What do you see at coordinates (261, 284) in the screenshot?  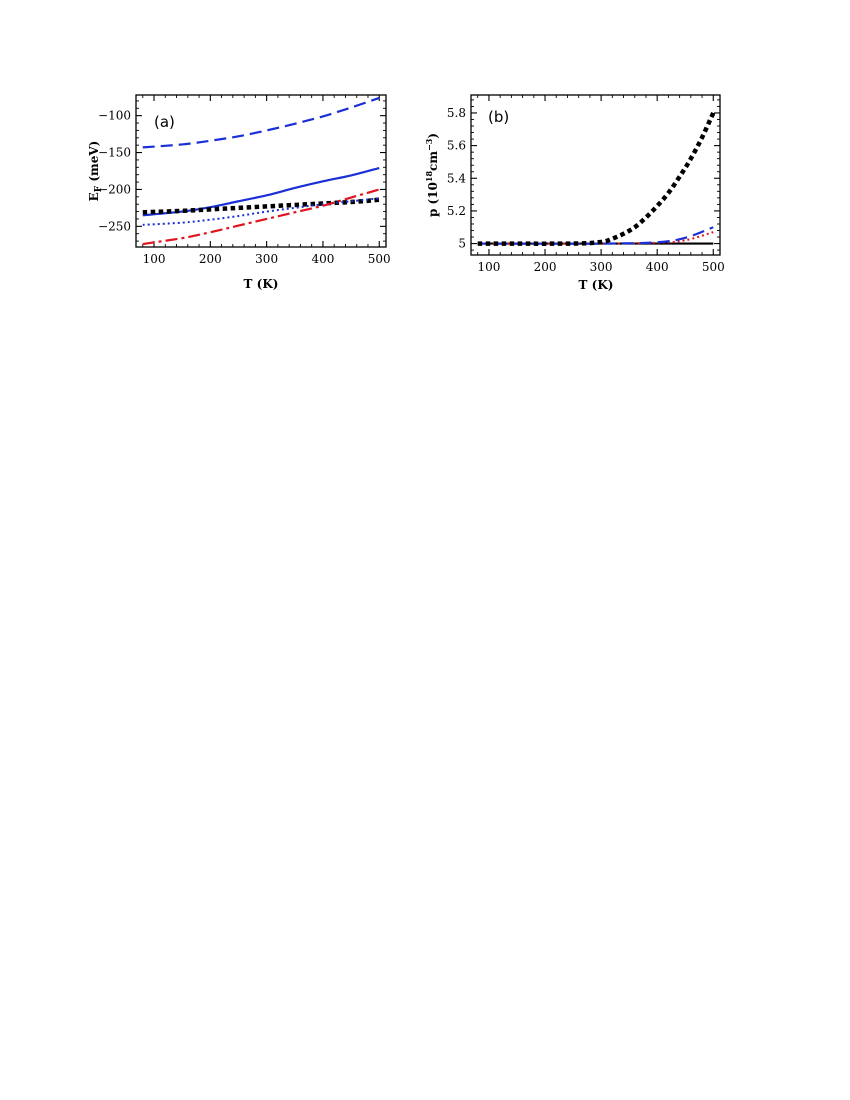 I see `x-axis-label-a: T (K)` at bounding box center [261, 284].